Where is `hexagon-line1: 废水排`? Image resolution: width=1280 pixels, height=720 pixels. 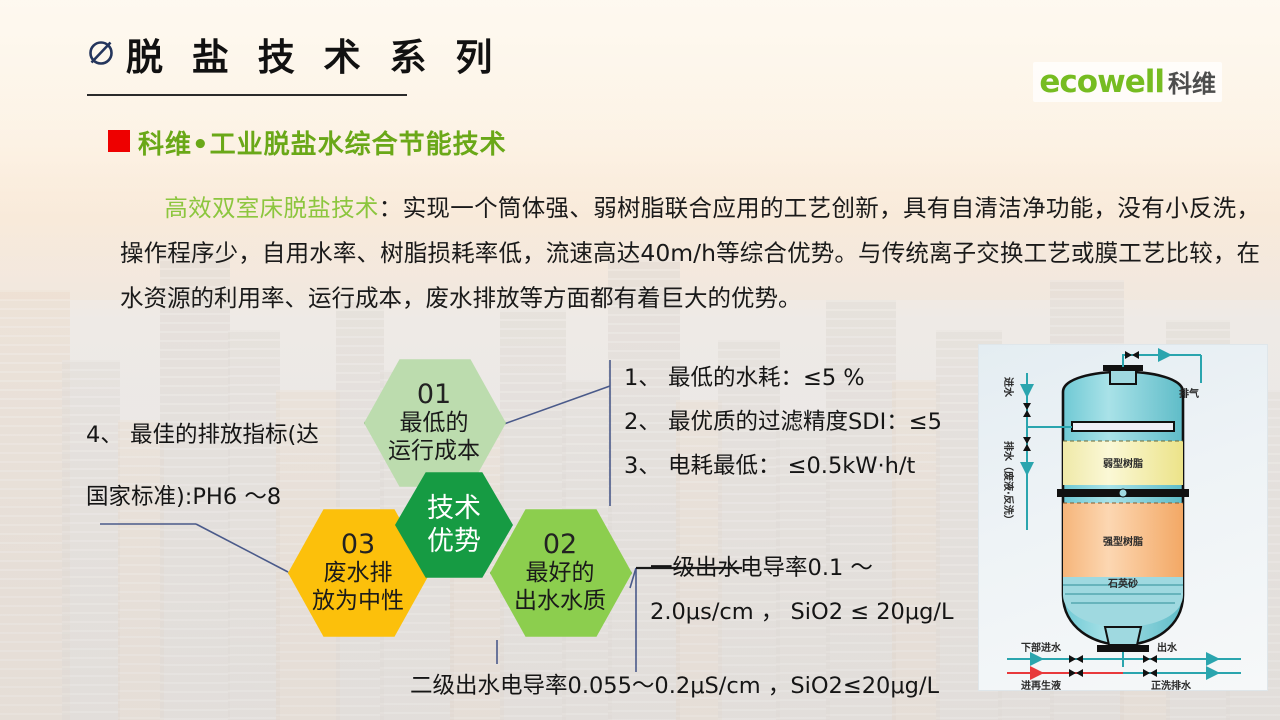 hexagon-line1: 废水排 is located at coordinates (358, 572).